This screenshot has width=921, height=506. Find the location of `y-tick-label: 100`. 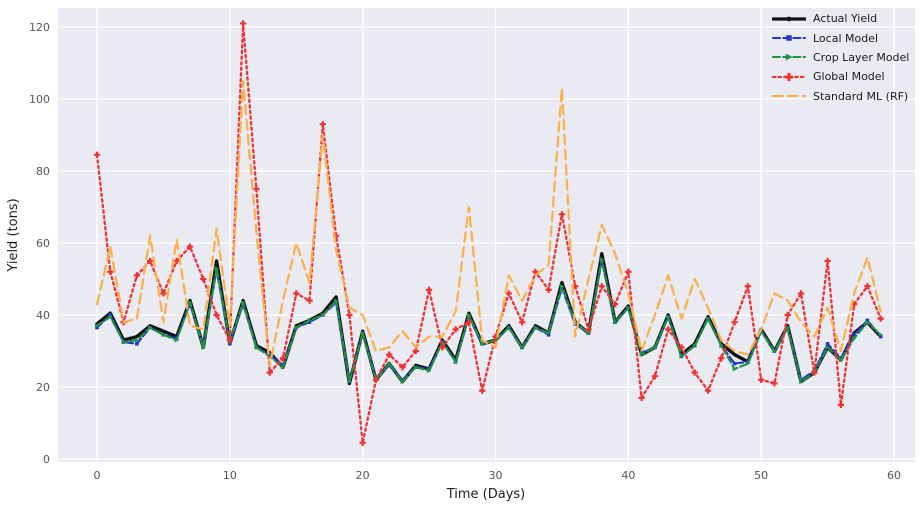

y-tick-label: 100 is located at coordinates (39, 99).